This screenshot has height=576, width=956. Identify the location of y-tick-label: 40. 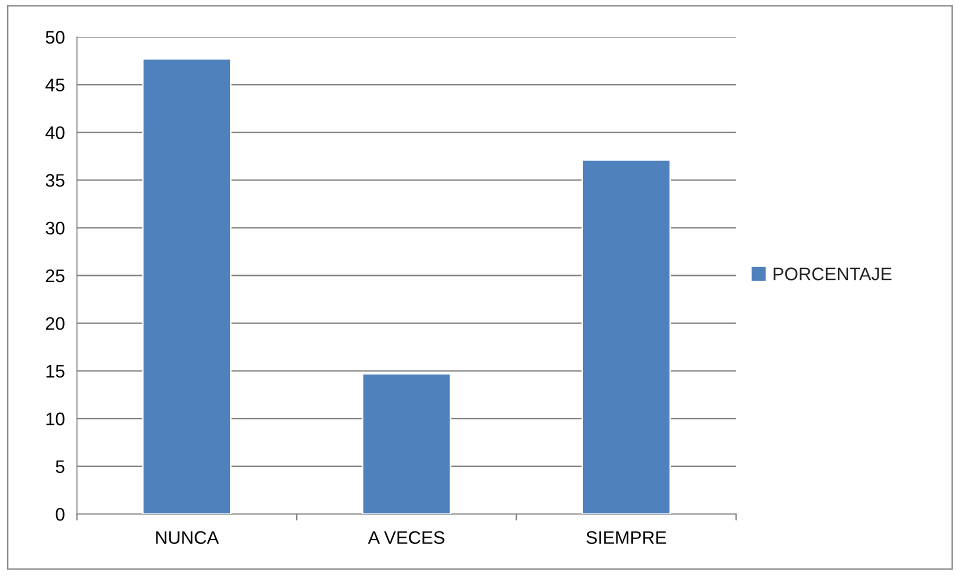
(54, 133).